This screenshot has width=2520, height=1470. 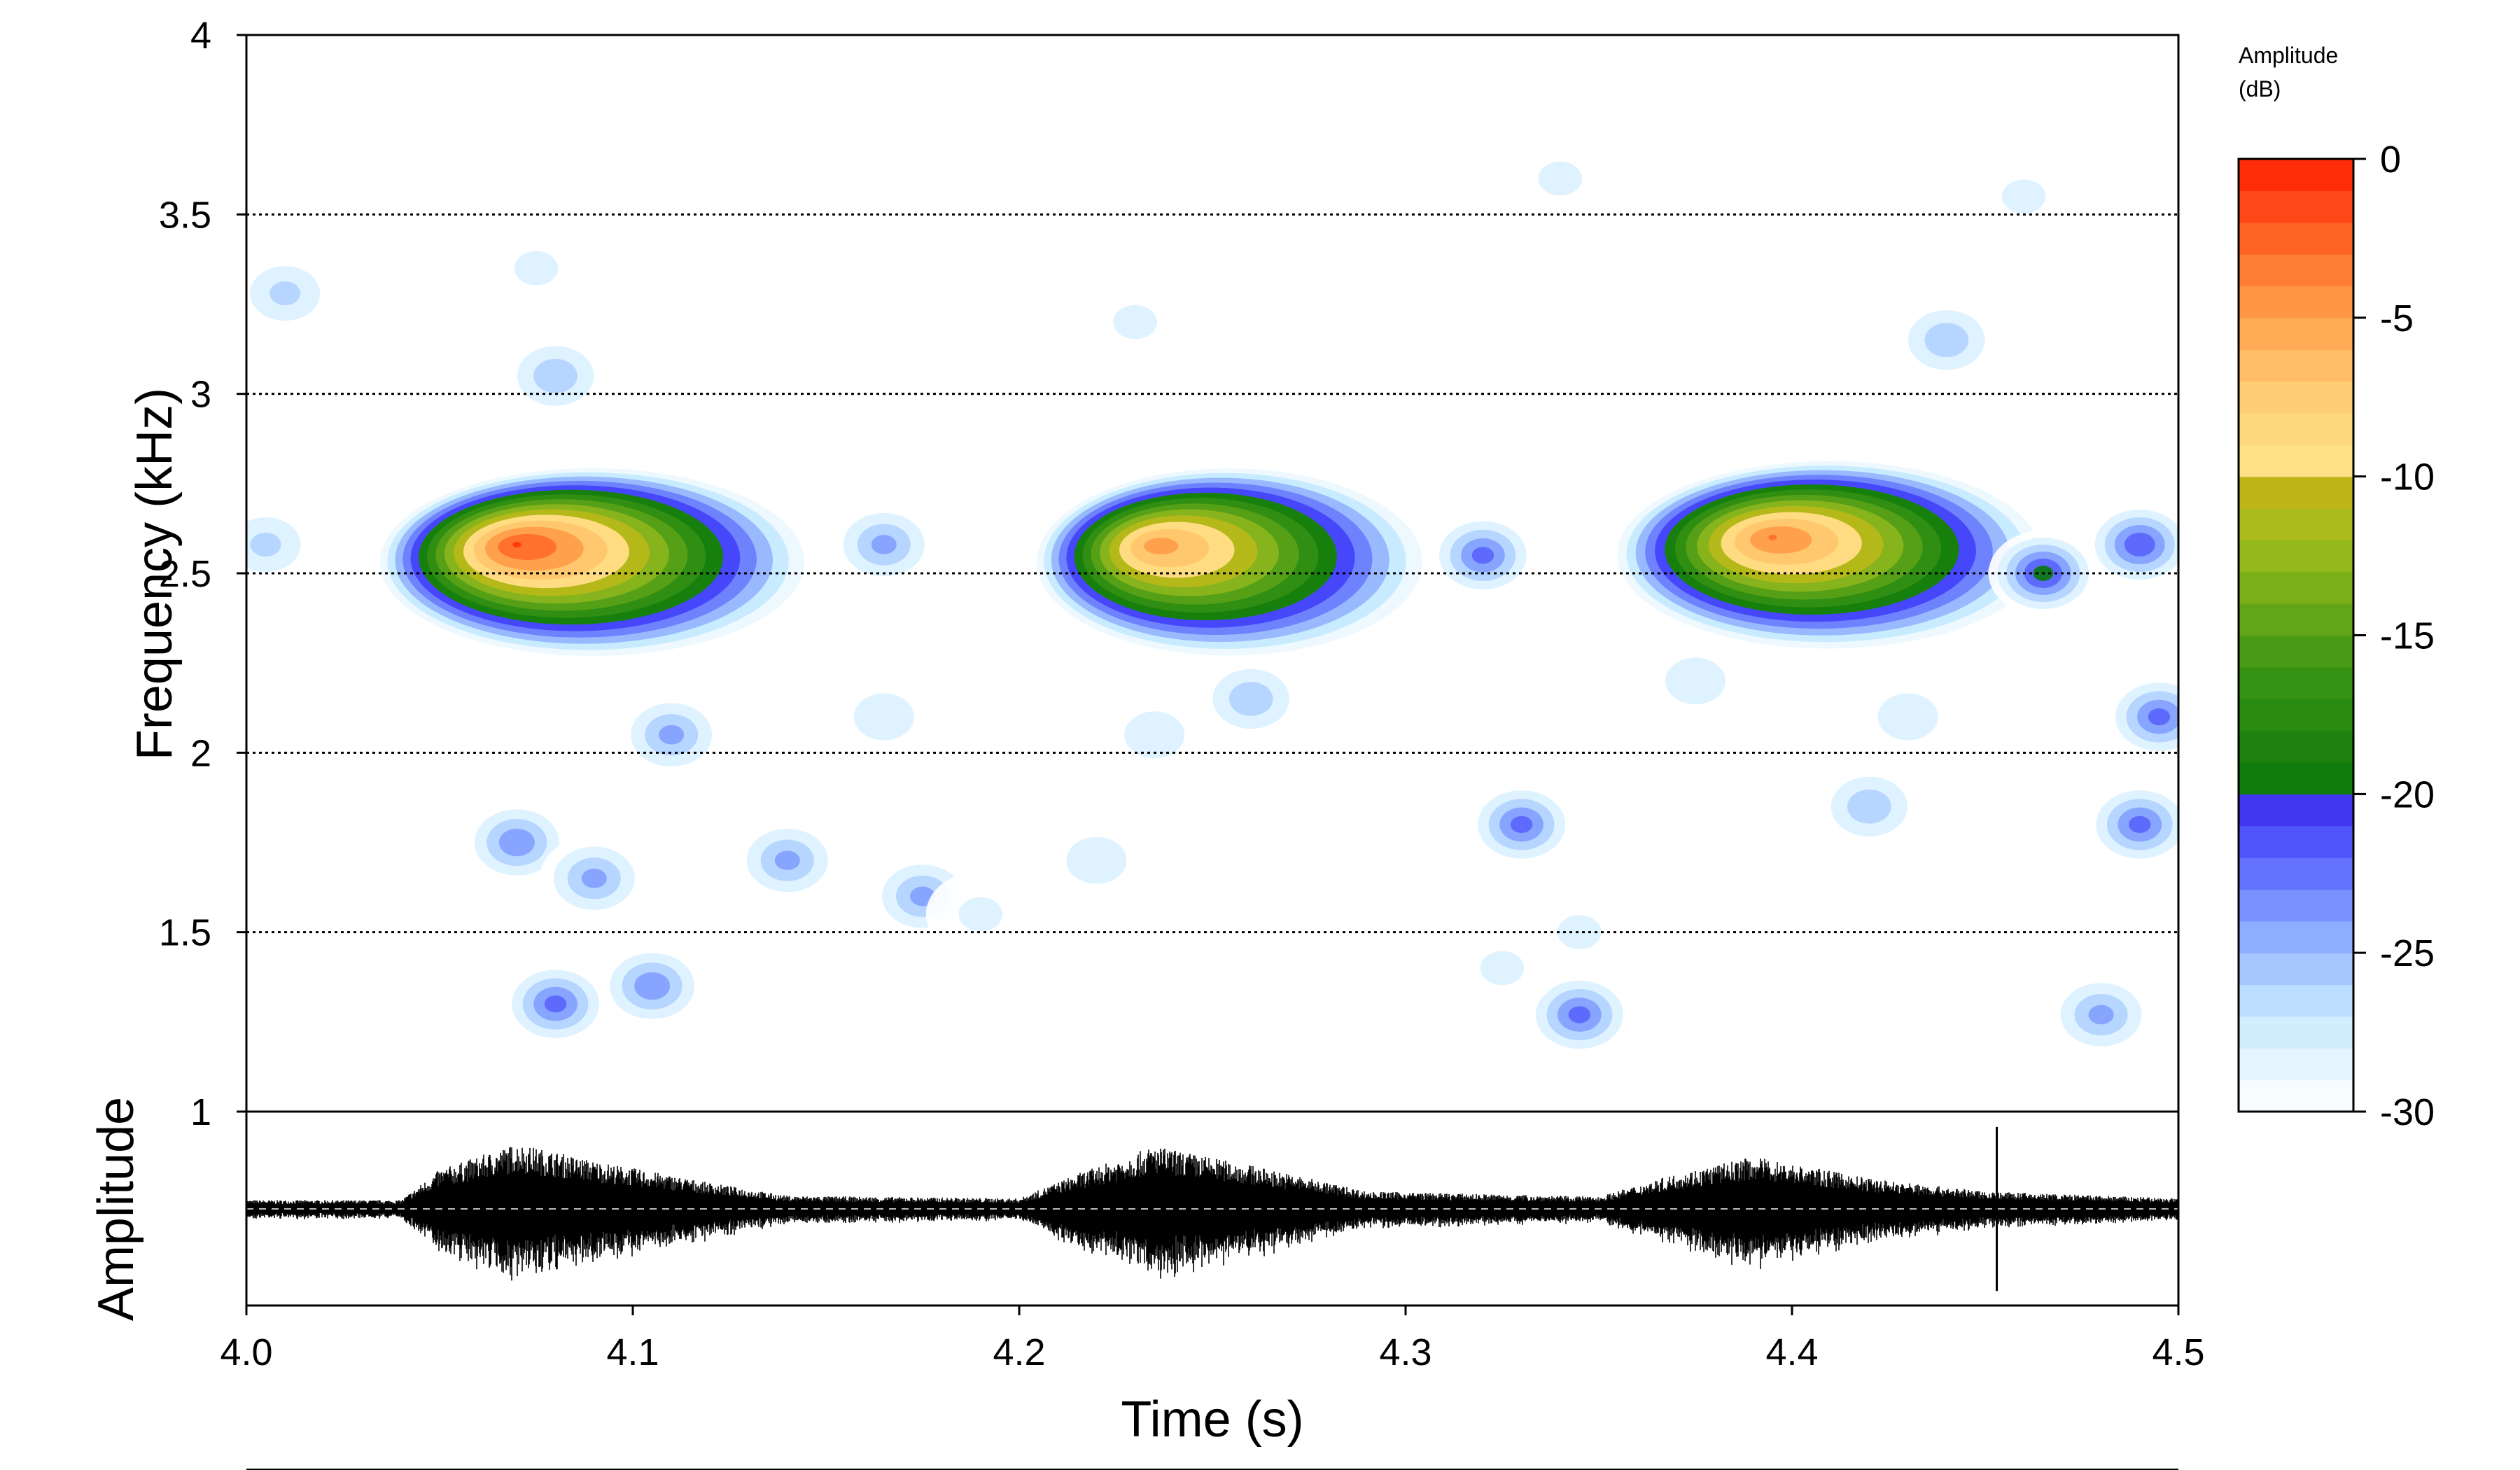 I want to click on x-axis-ticks: 4.0 4.1 4.2 4.3 4.4 4.5, so click(x=1212, y=1339).